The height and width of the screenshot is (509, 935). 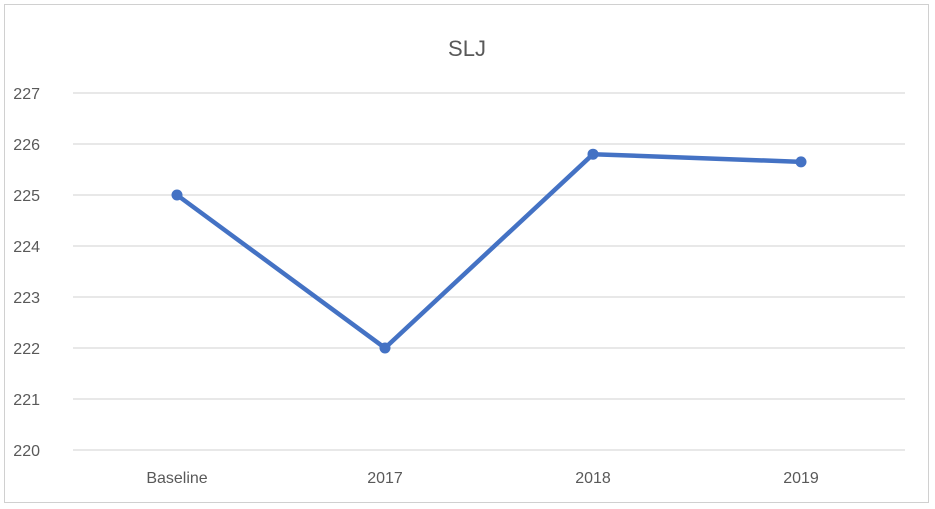 What do you see at coordinates (593, 154) in the screenshot?
I see `data-point-2018` at bounding box center [593, 154].